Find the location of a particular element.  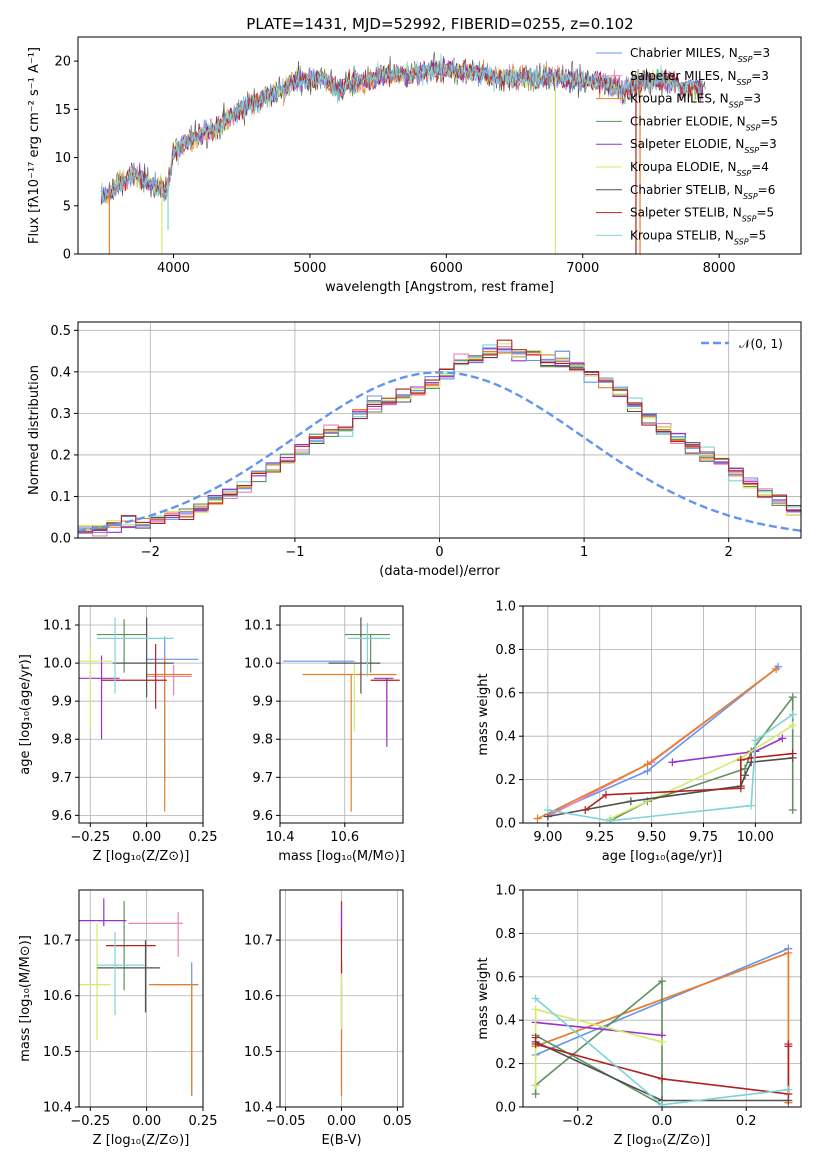

x-axis-label: age [log₁₀(age/yr)] is located at coordinates (662, 856).